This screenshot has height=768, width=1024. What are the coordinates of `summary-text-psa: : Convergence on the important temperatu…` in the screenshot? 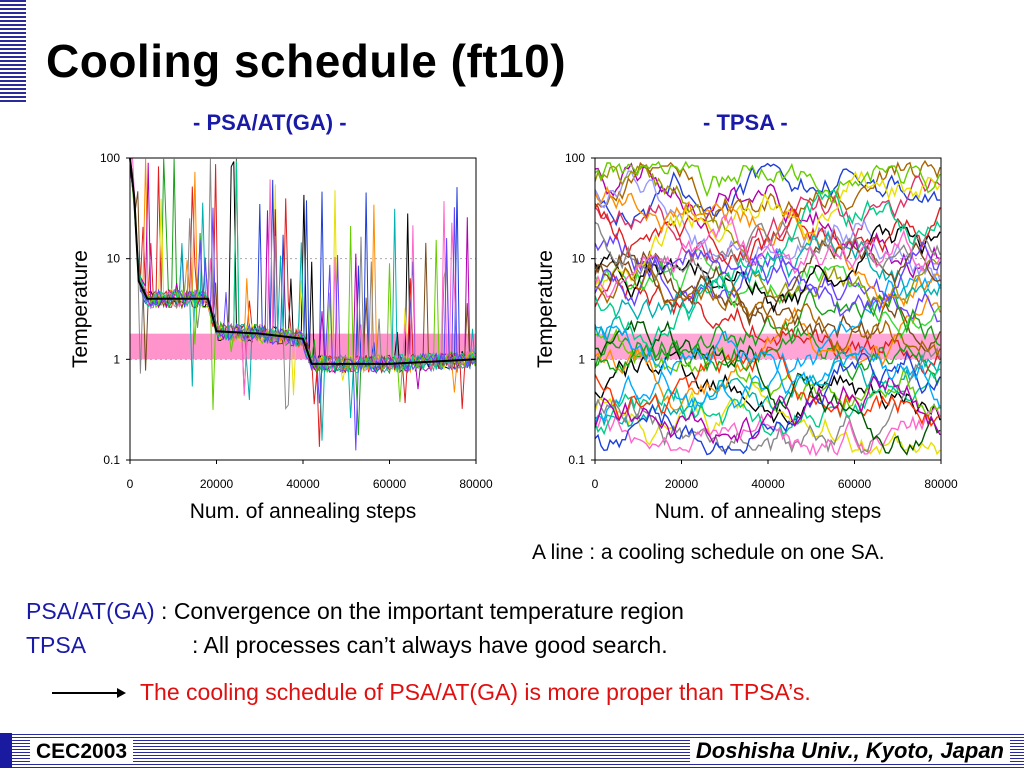 It's located at (419, 611).